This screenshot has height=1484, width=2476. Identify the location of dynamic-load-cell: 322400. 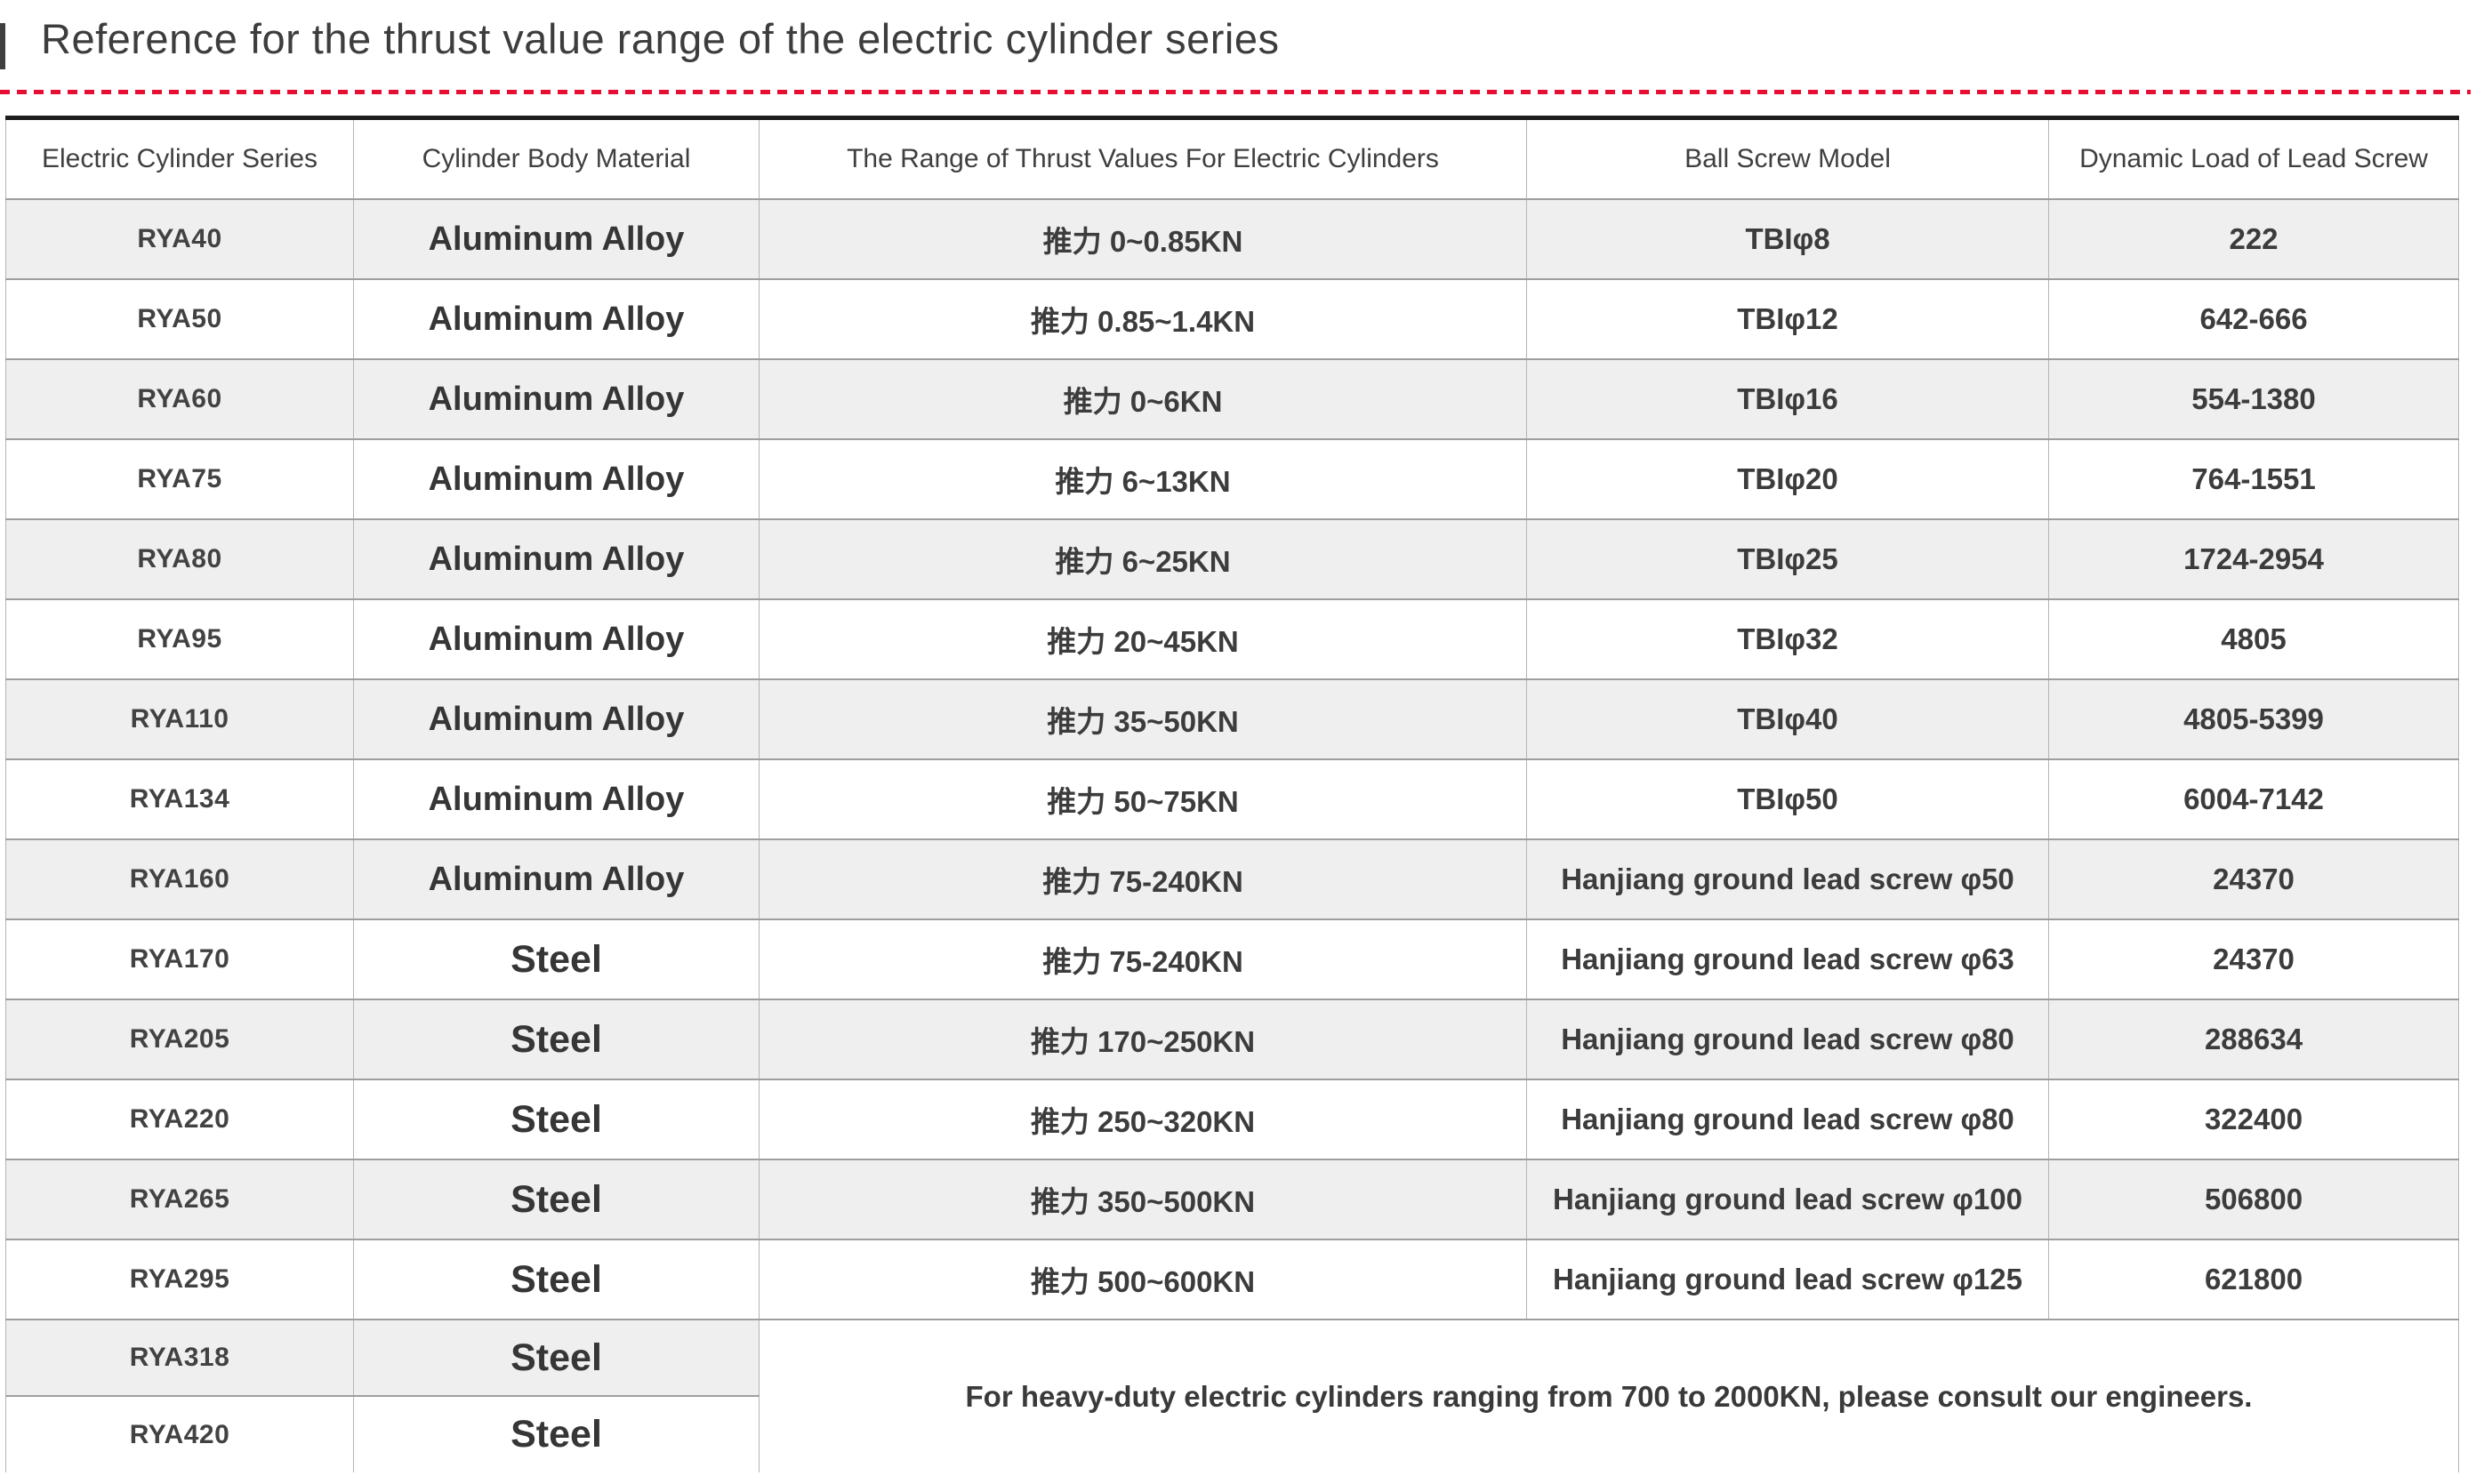
(2254, 1119).